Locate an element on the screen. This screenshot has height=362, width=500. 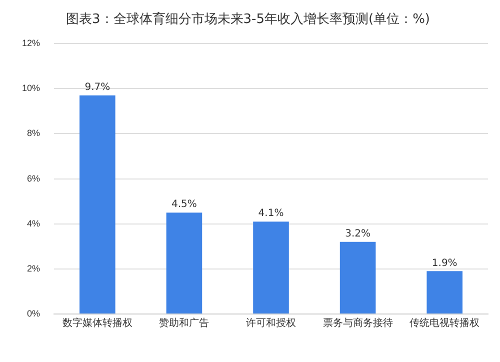
data-label: 1.9% is located at coordinates (445, 263).